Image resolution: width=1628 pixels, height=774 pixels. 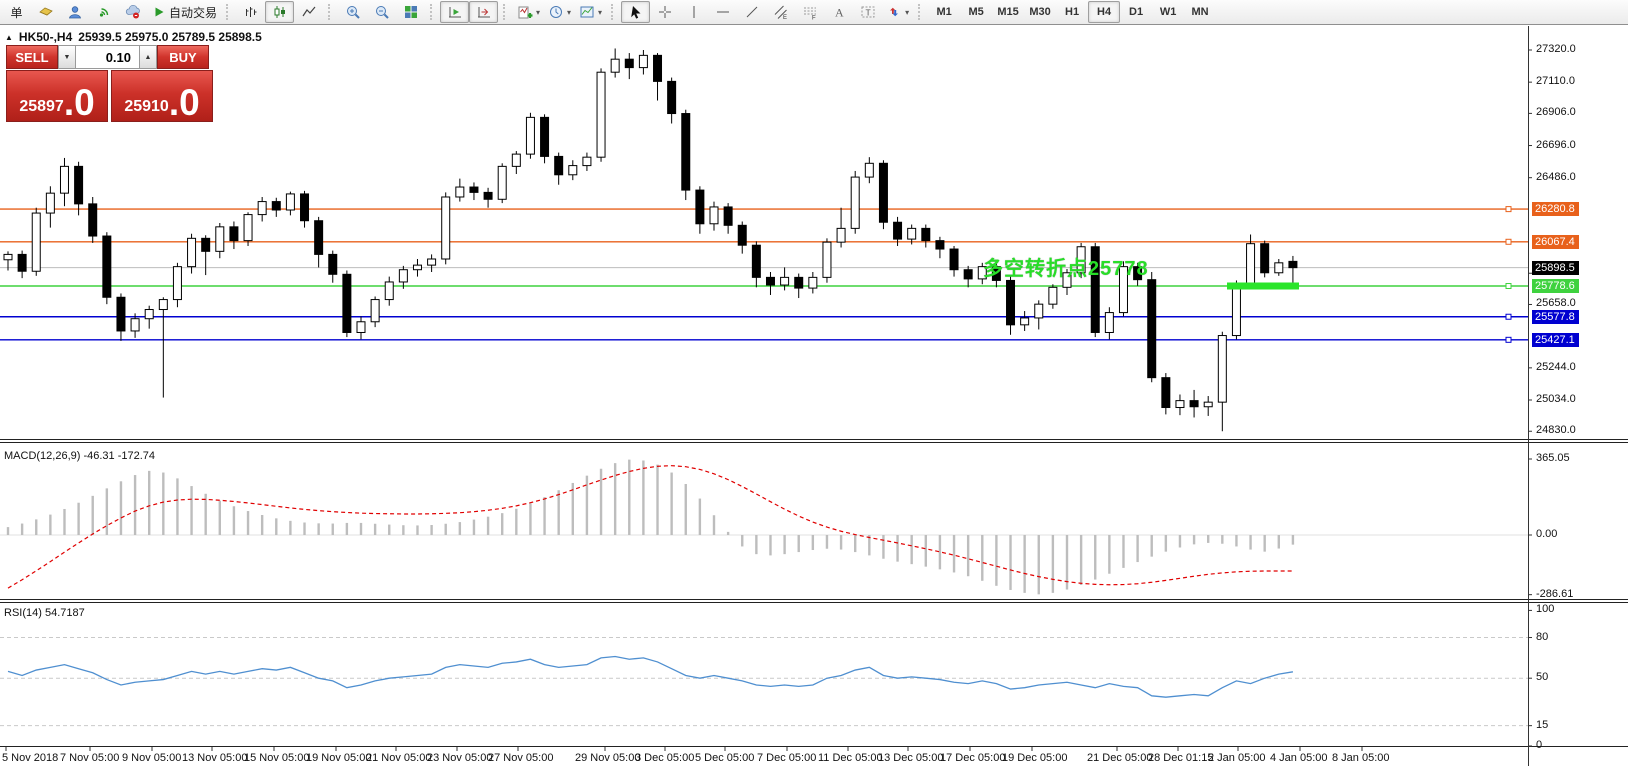 I want to click on volume-increase-button: ▲, so click(x=148, y=57).